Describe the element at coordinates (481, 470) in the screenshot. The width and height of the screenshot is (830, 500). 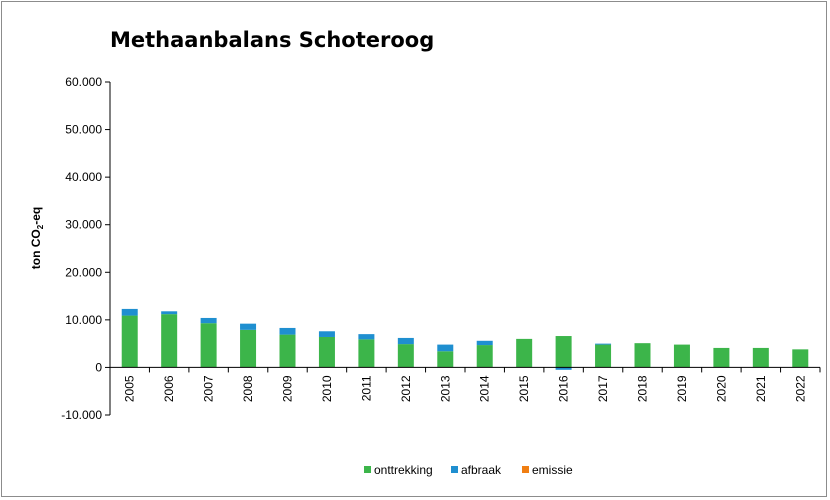
I see `legend-label-afbraak: afbraak` at that location.